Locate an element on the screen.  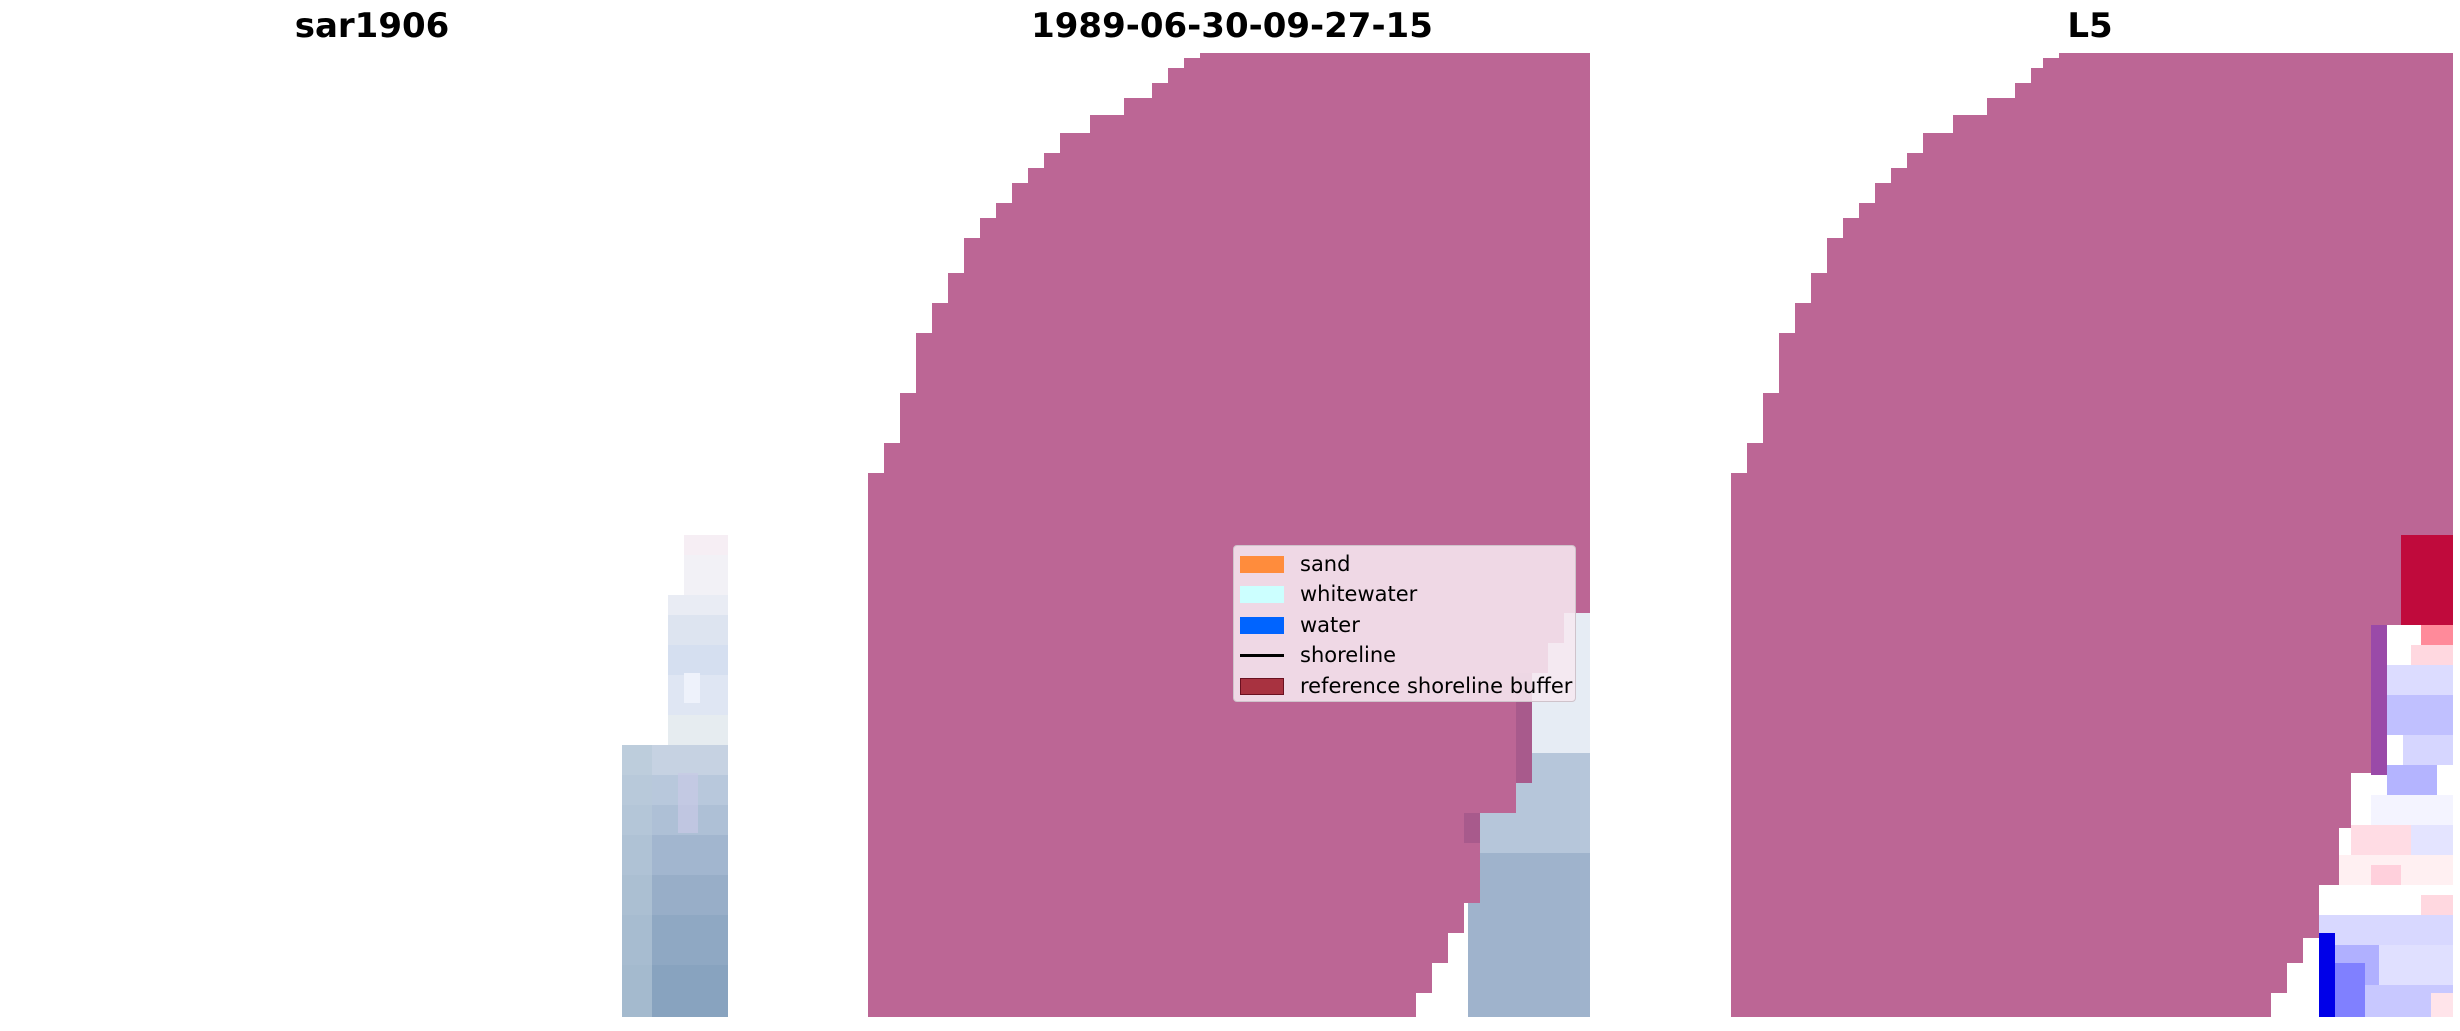
legend-swatch-whitewater is located at coordinates (1262, 594).